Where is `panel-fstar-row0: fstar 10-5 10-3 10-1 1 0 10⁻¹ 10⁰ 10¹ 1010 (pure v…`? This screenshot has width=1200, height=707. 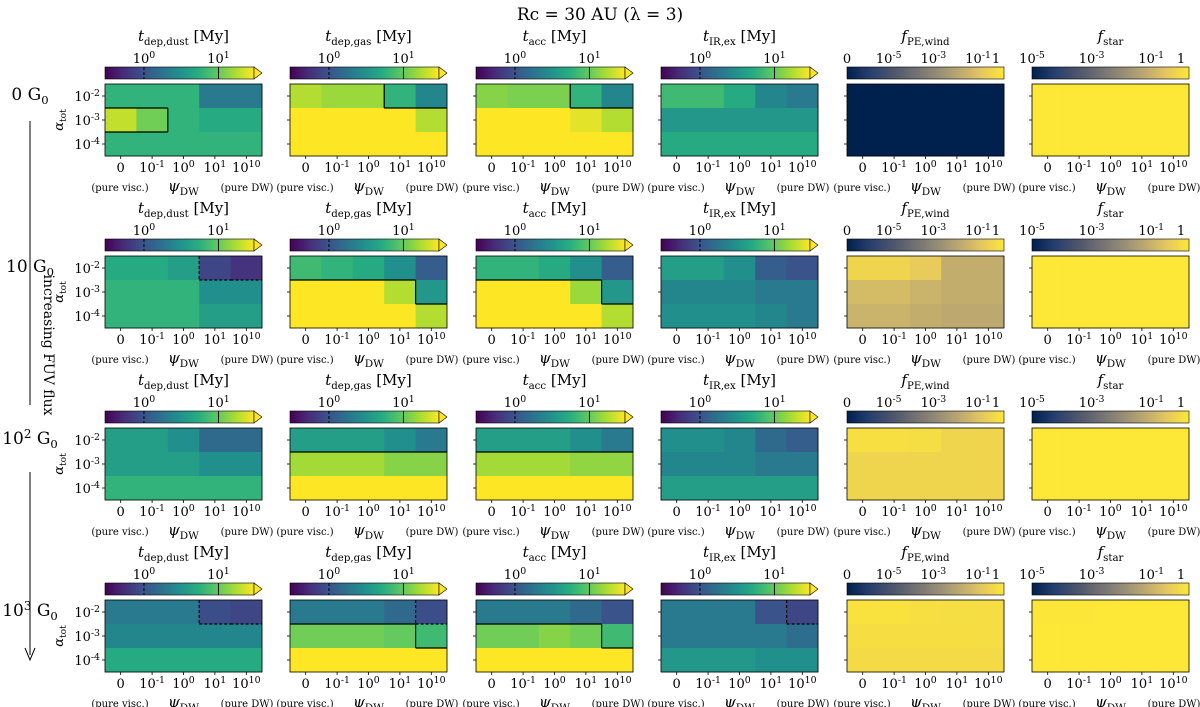 panel-fstar-row0: fstar 10-5 10-3 10-1 1 0 10⁻¹ 10⁰ 10¹ 1010 (pure v… is located at coordinates (1109, 112).